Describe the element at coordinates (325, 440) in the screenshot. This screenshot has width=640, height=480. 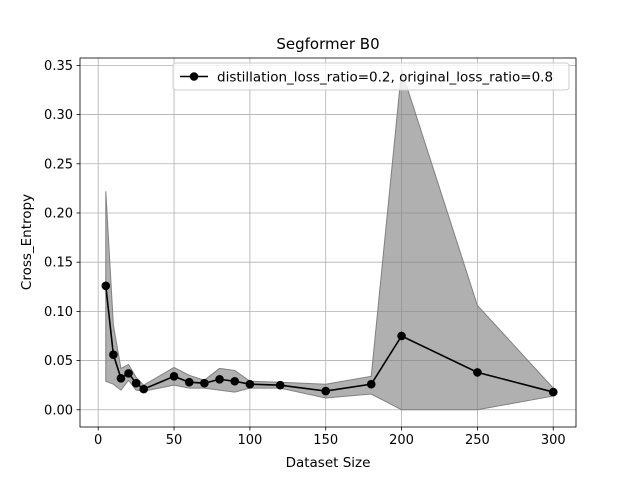
I see `x-tick-label: 150` at that location.